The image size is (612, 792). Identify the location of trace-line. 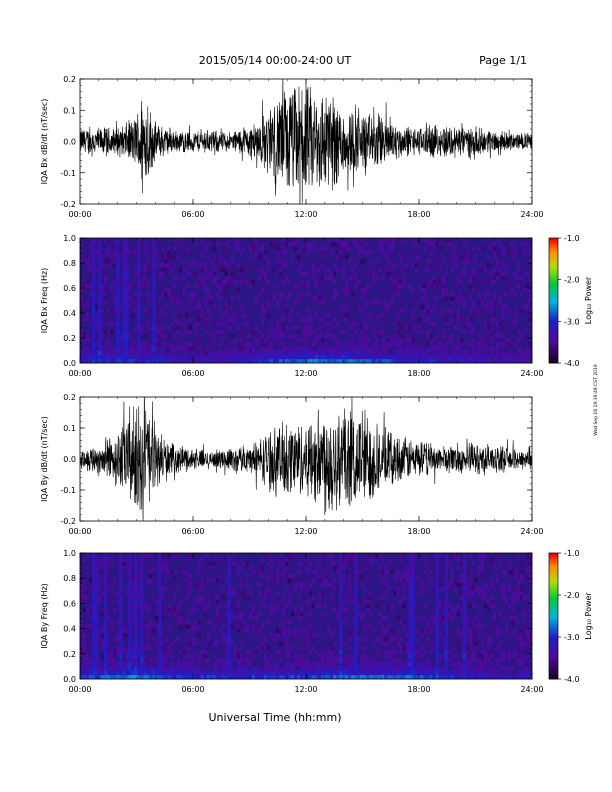
(306, 459).